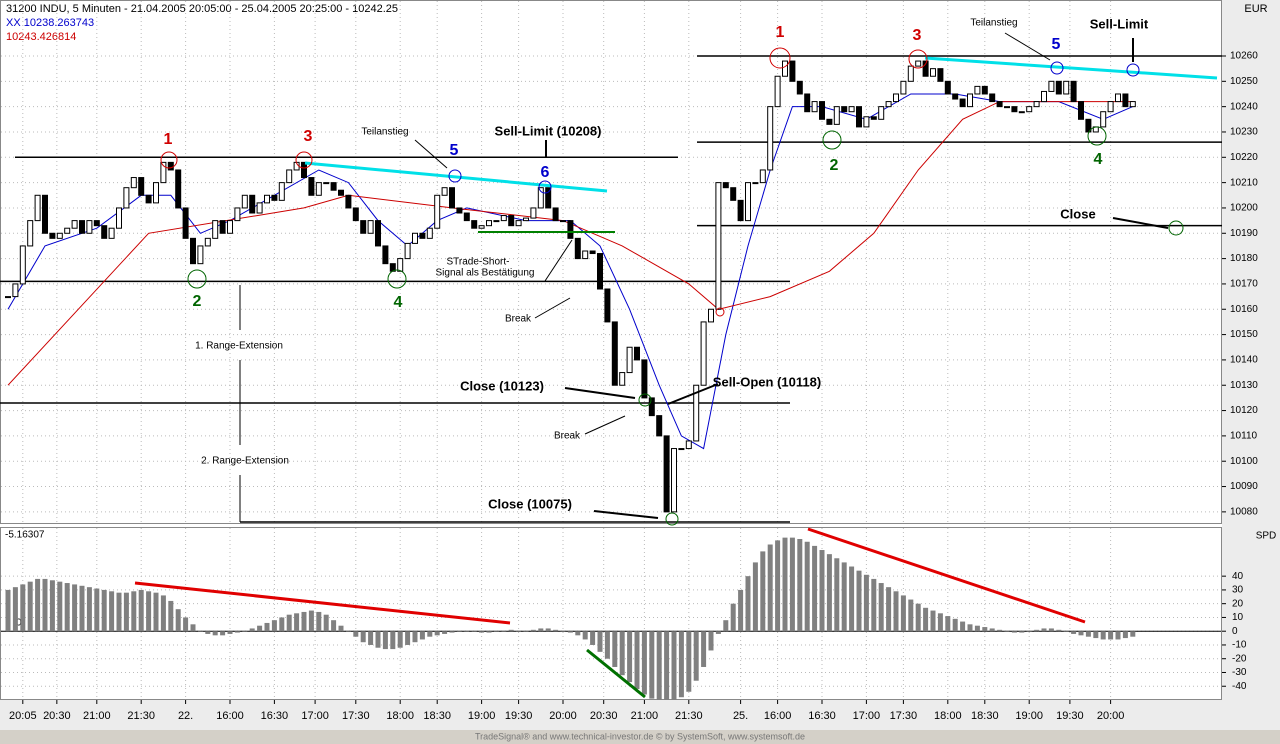  Describe the element at coordinates (456, 177) in the screenshot. I see `trendline` at that location.